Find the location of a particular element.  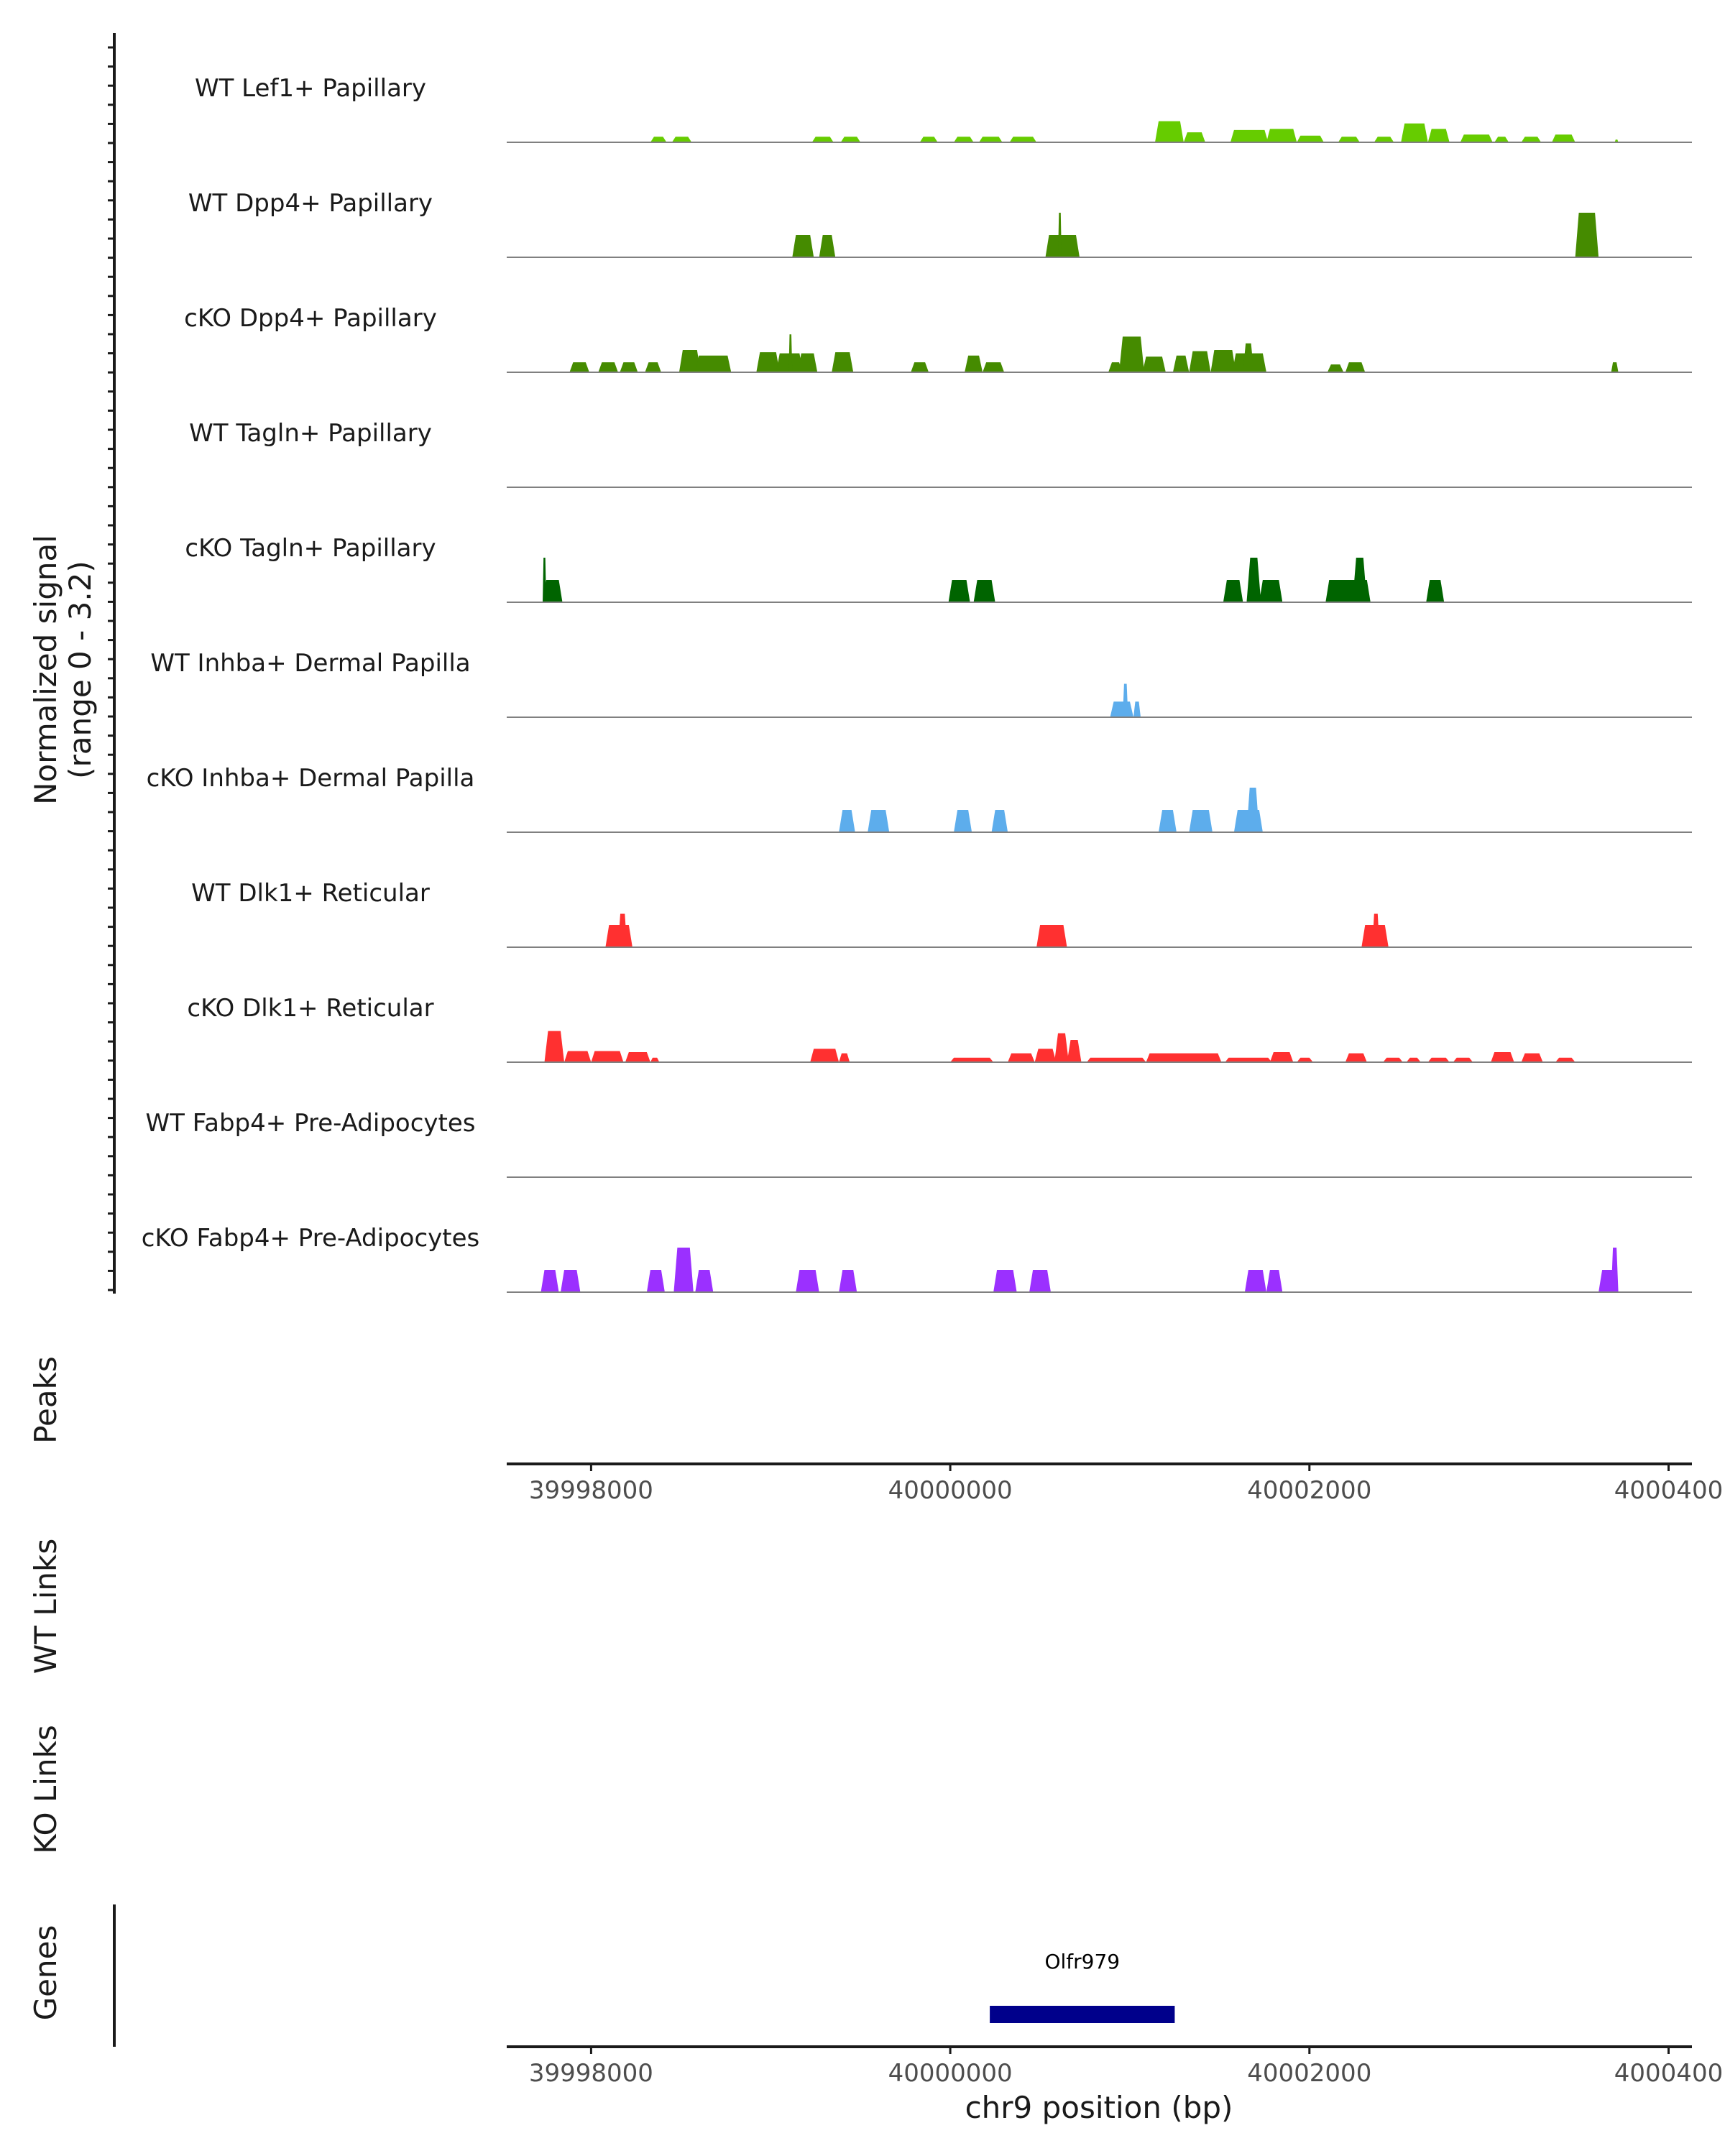

track-label: WT Lef1+ Papillary is located at coordinates (310, 88).